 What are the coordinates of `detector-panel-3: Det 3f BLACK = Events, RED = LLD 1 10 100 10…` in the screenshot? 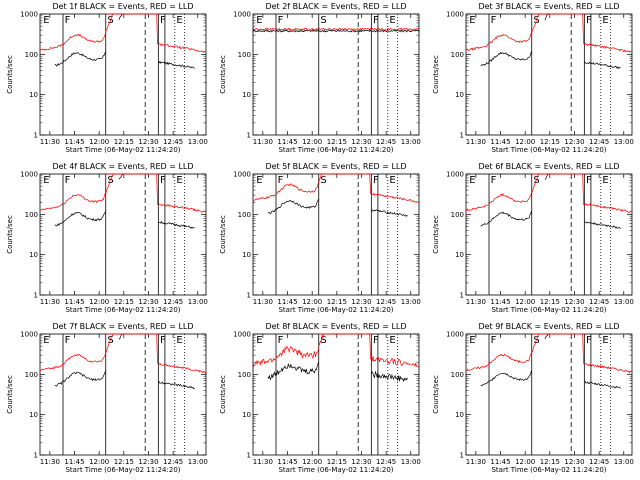 It's located at (532, 80).